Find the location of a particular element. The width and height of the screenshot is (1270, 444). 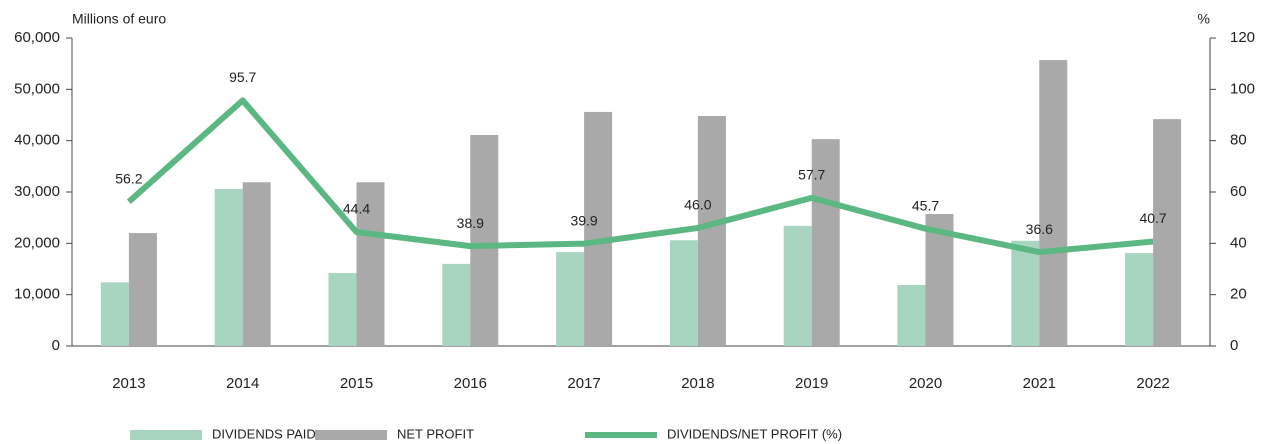

y-tick-label: 40,000 is located at coordinates (37, 140).